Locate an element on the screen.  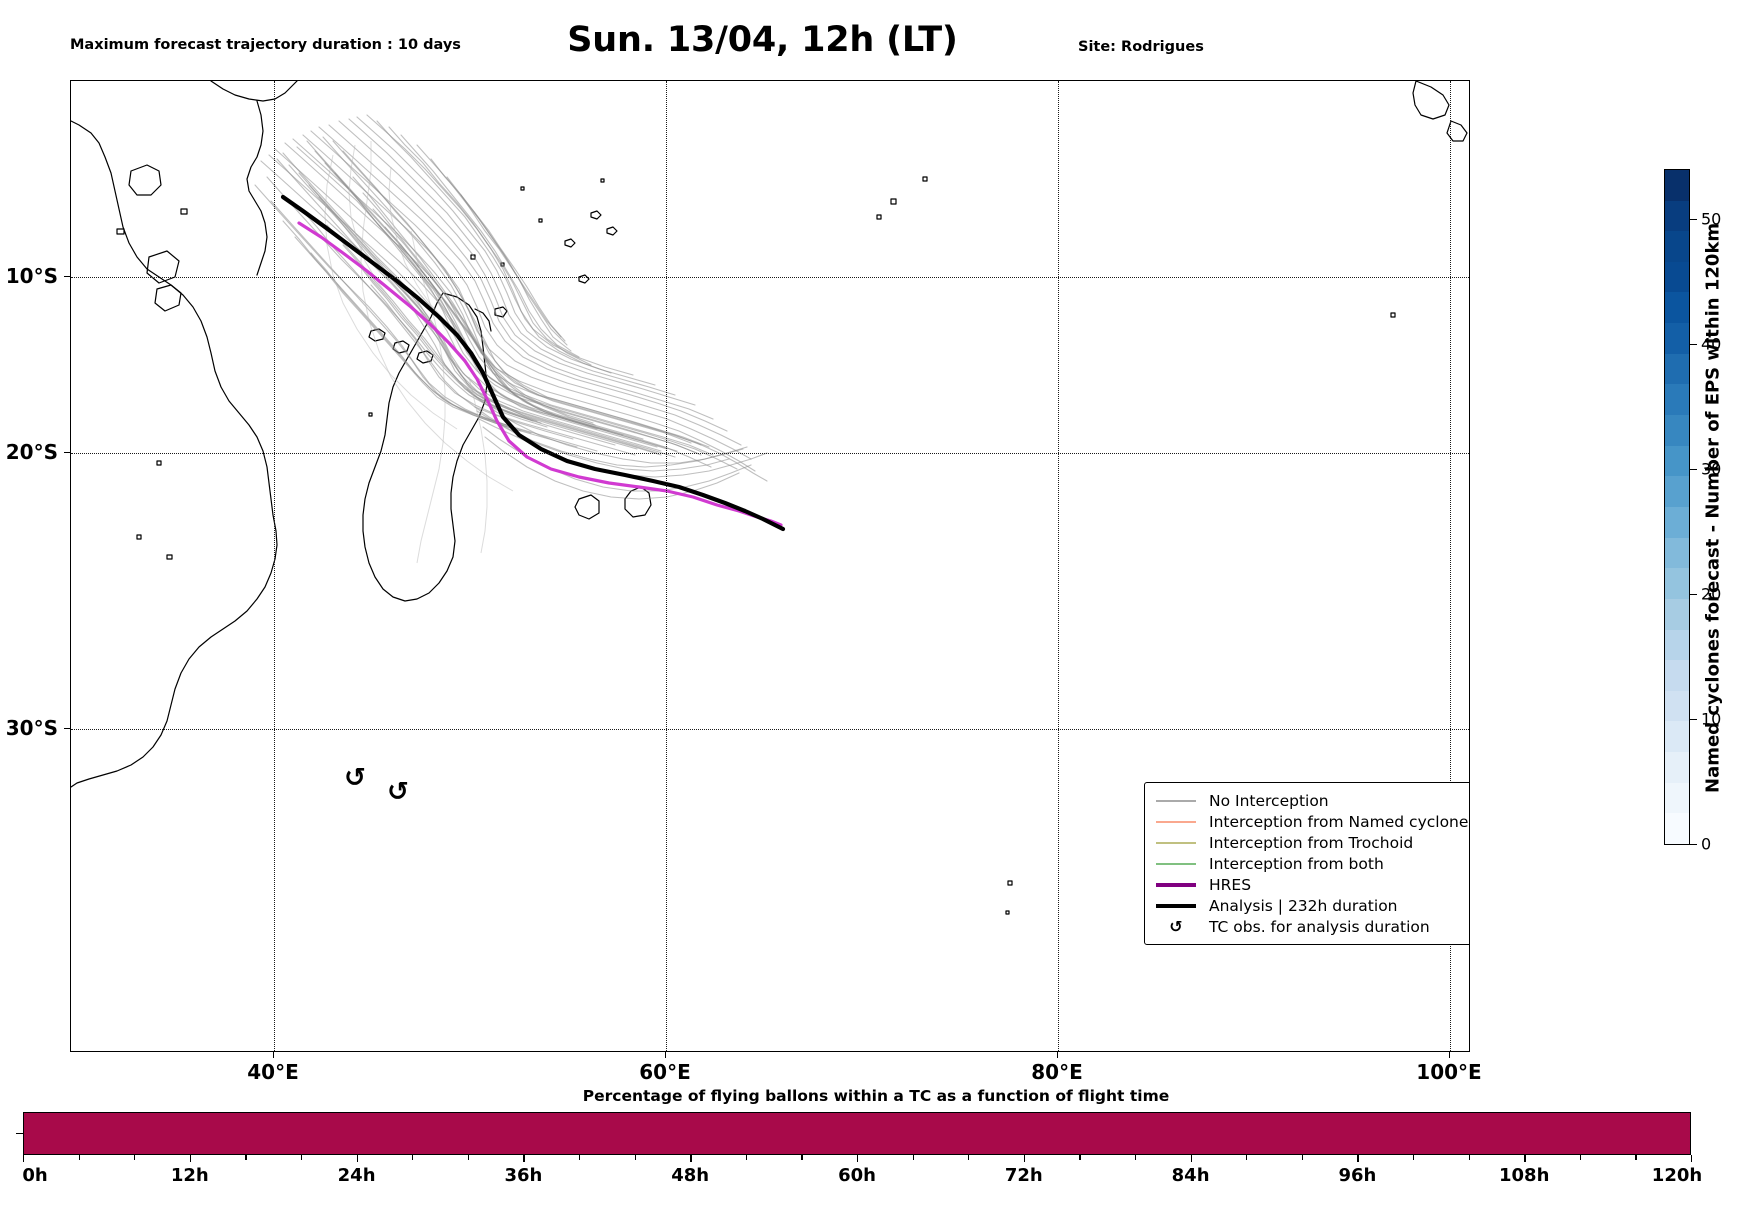
colorbar: 0 10 20 30 40 50 is located at coordinates (1692, 511).